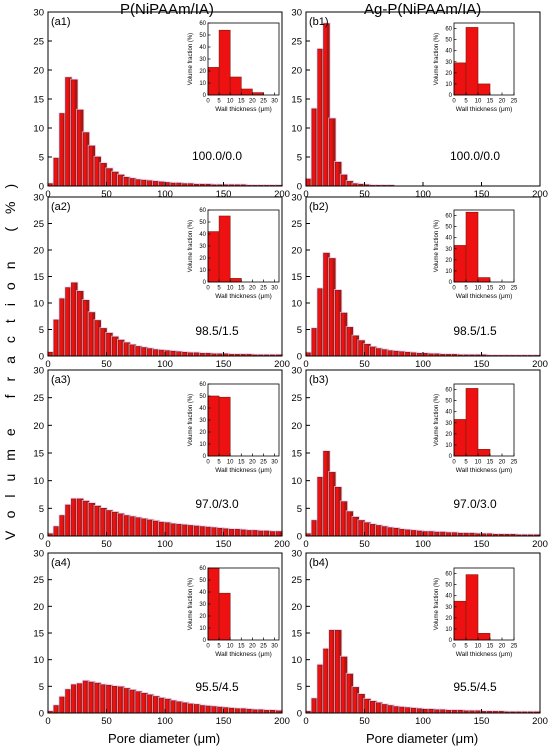 The width and height of the screenshot is (550, 751). What do you see at coordinates (484, 604) in the screenshot?
I see `inset-frame` at bounding box center [484, 604].